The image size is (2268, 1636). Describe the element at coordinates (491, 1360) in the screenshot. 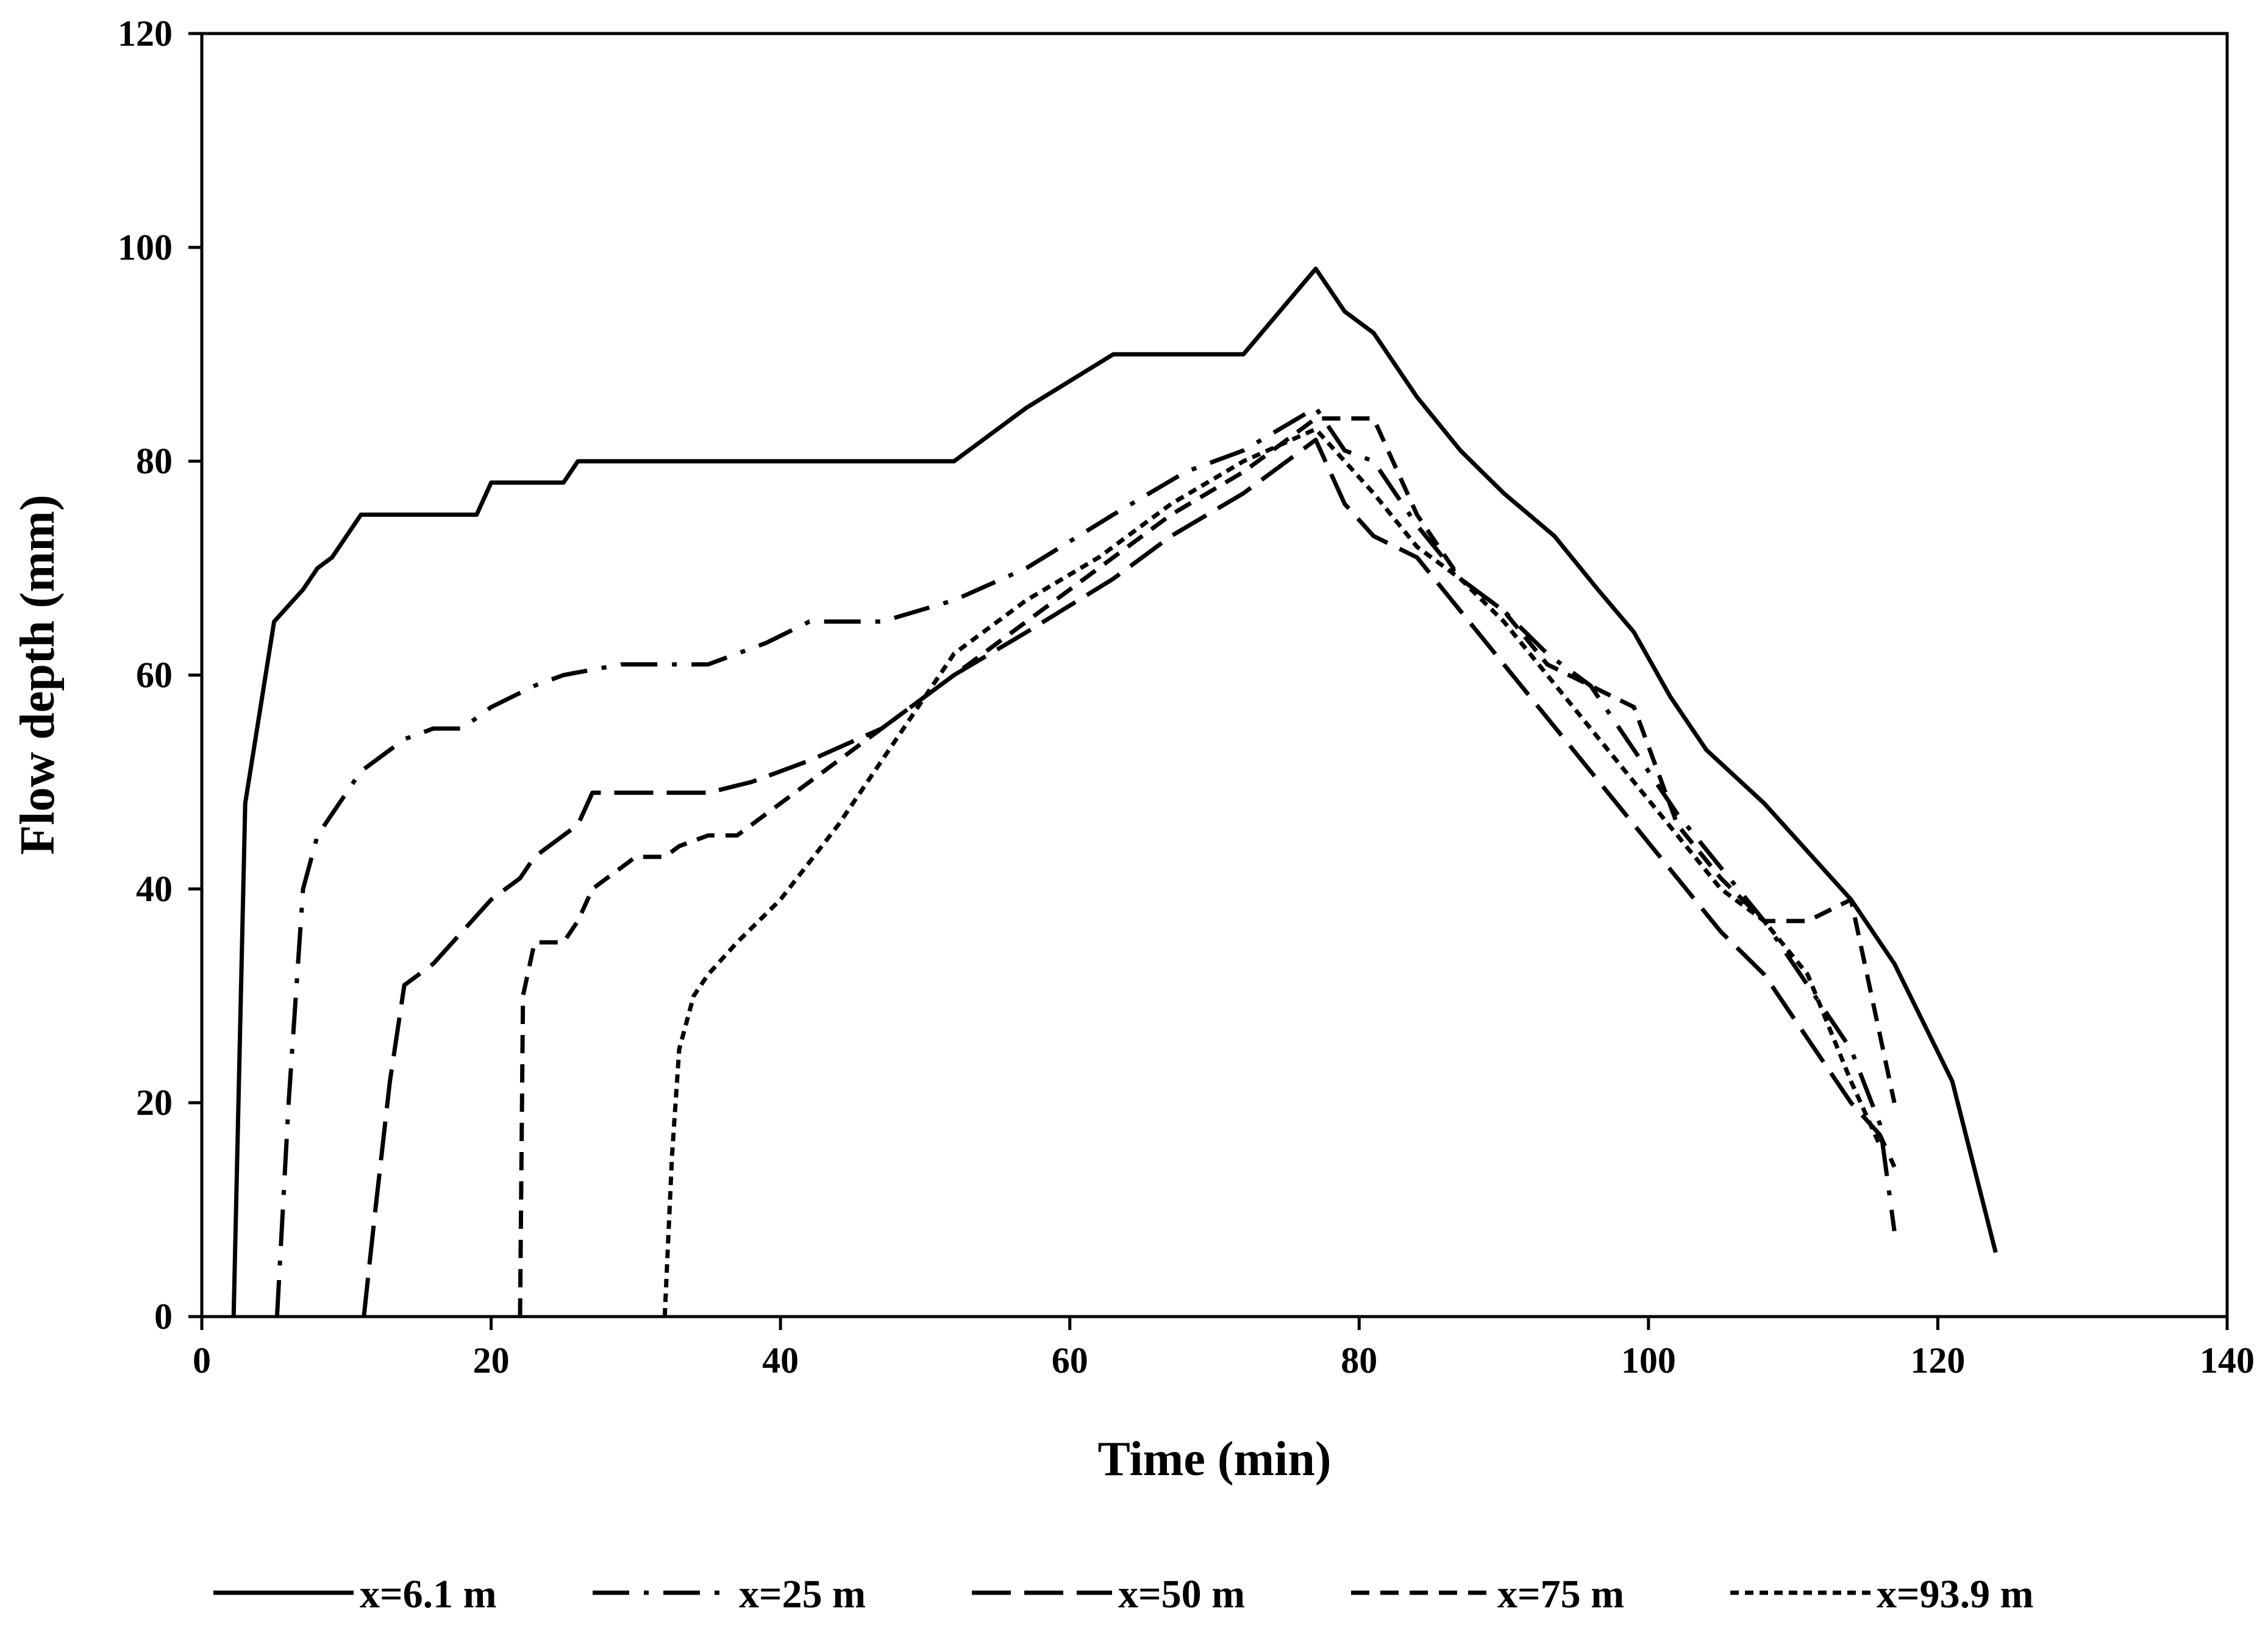

I see `x-tick-label: 20` at that location.